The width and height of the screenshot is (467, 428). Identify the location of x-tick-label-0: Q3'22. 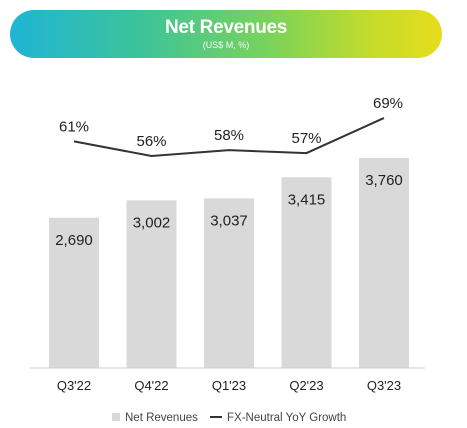
(74, 385).